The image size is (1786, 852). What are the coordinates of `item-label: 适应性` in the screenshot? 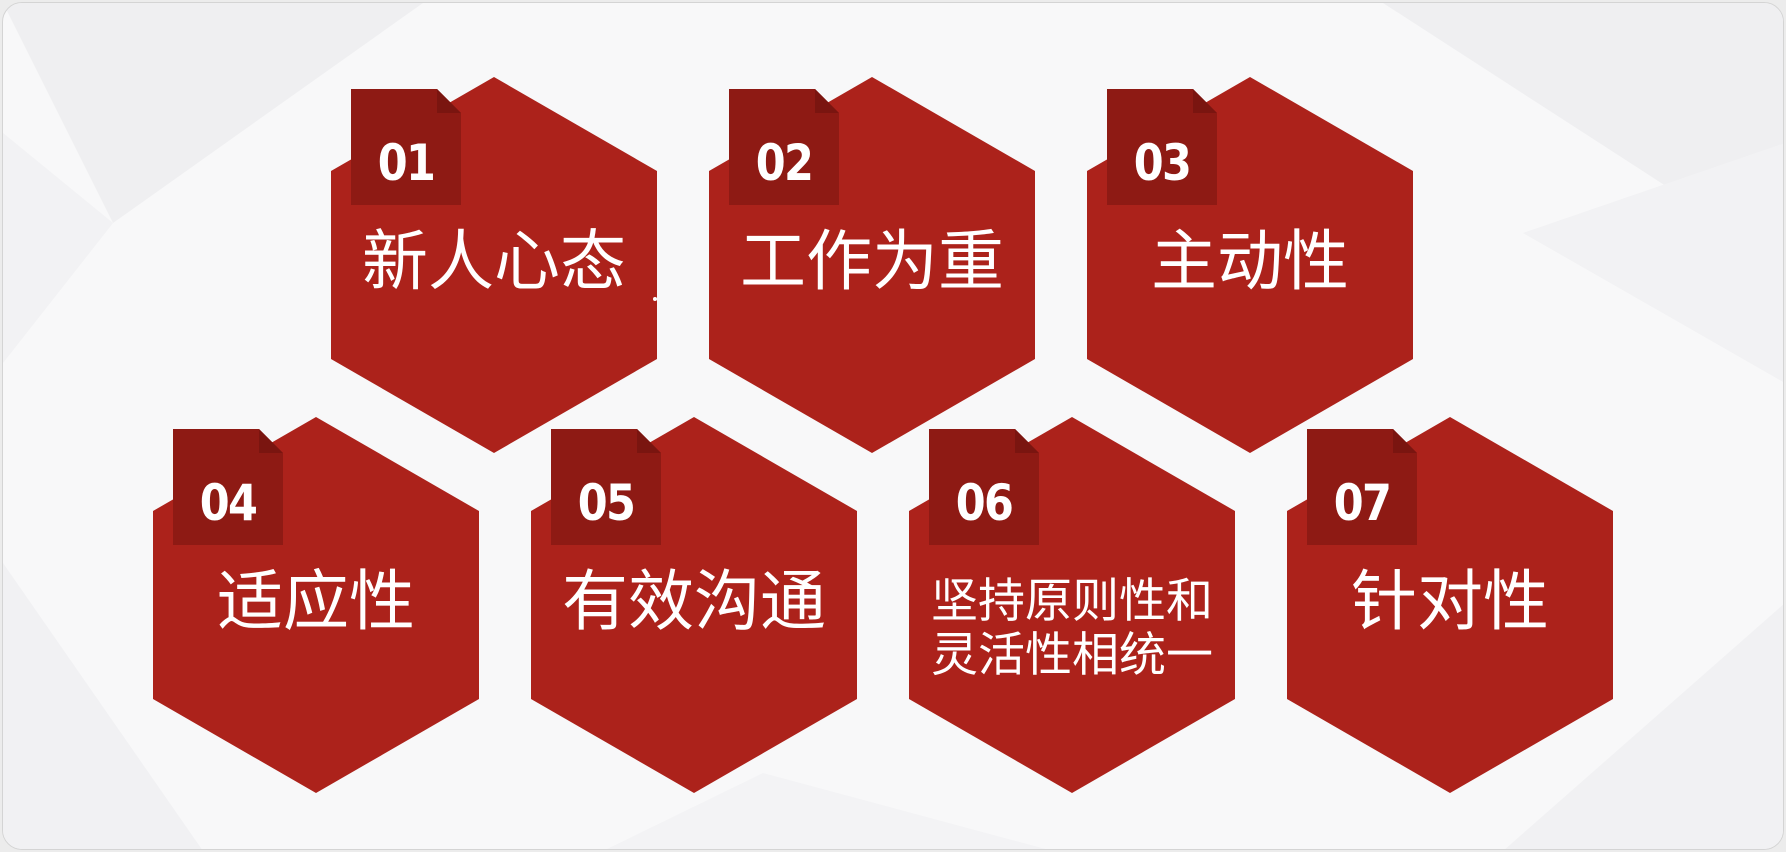 It's located at (316, 601).